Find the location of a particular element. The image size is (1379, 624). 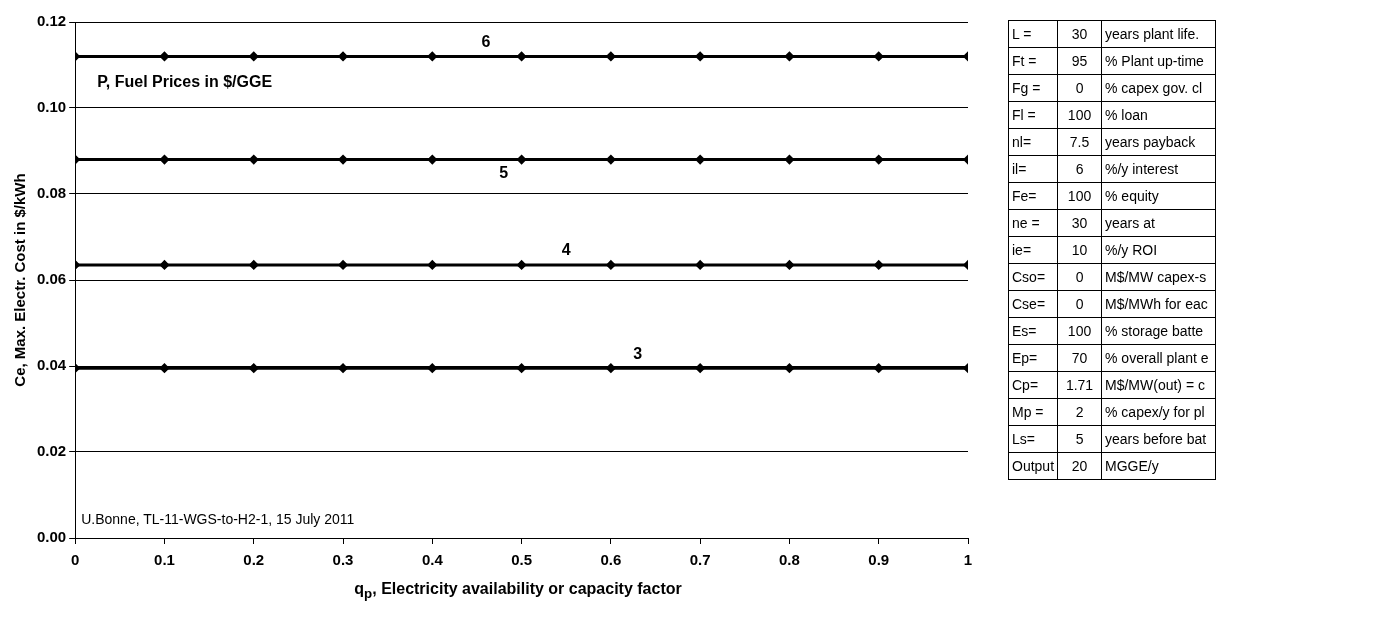

text: L = is located at coordinates (1033, 34).